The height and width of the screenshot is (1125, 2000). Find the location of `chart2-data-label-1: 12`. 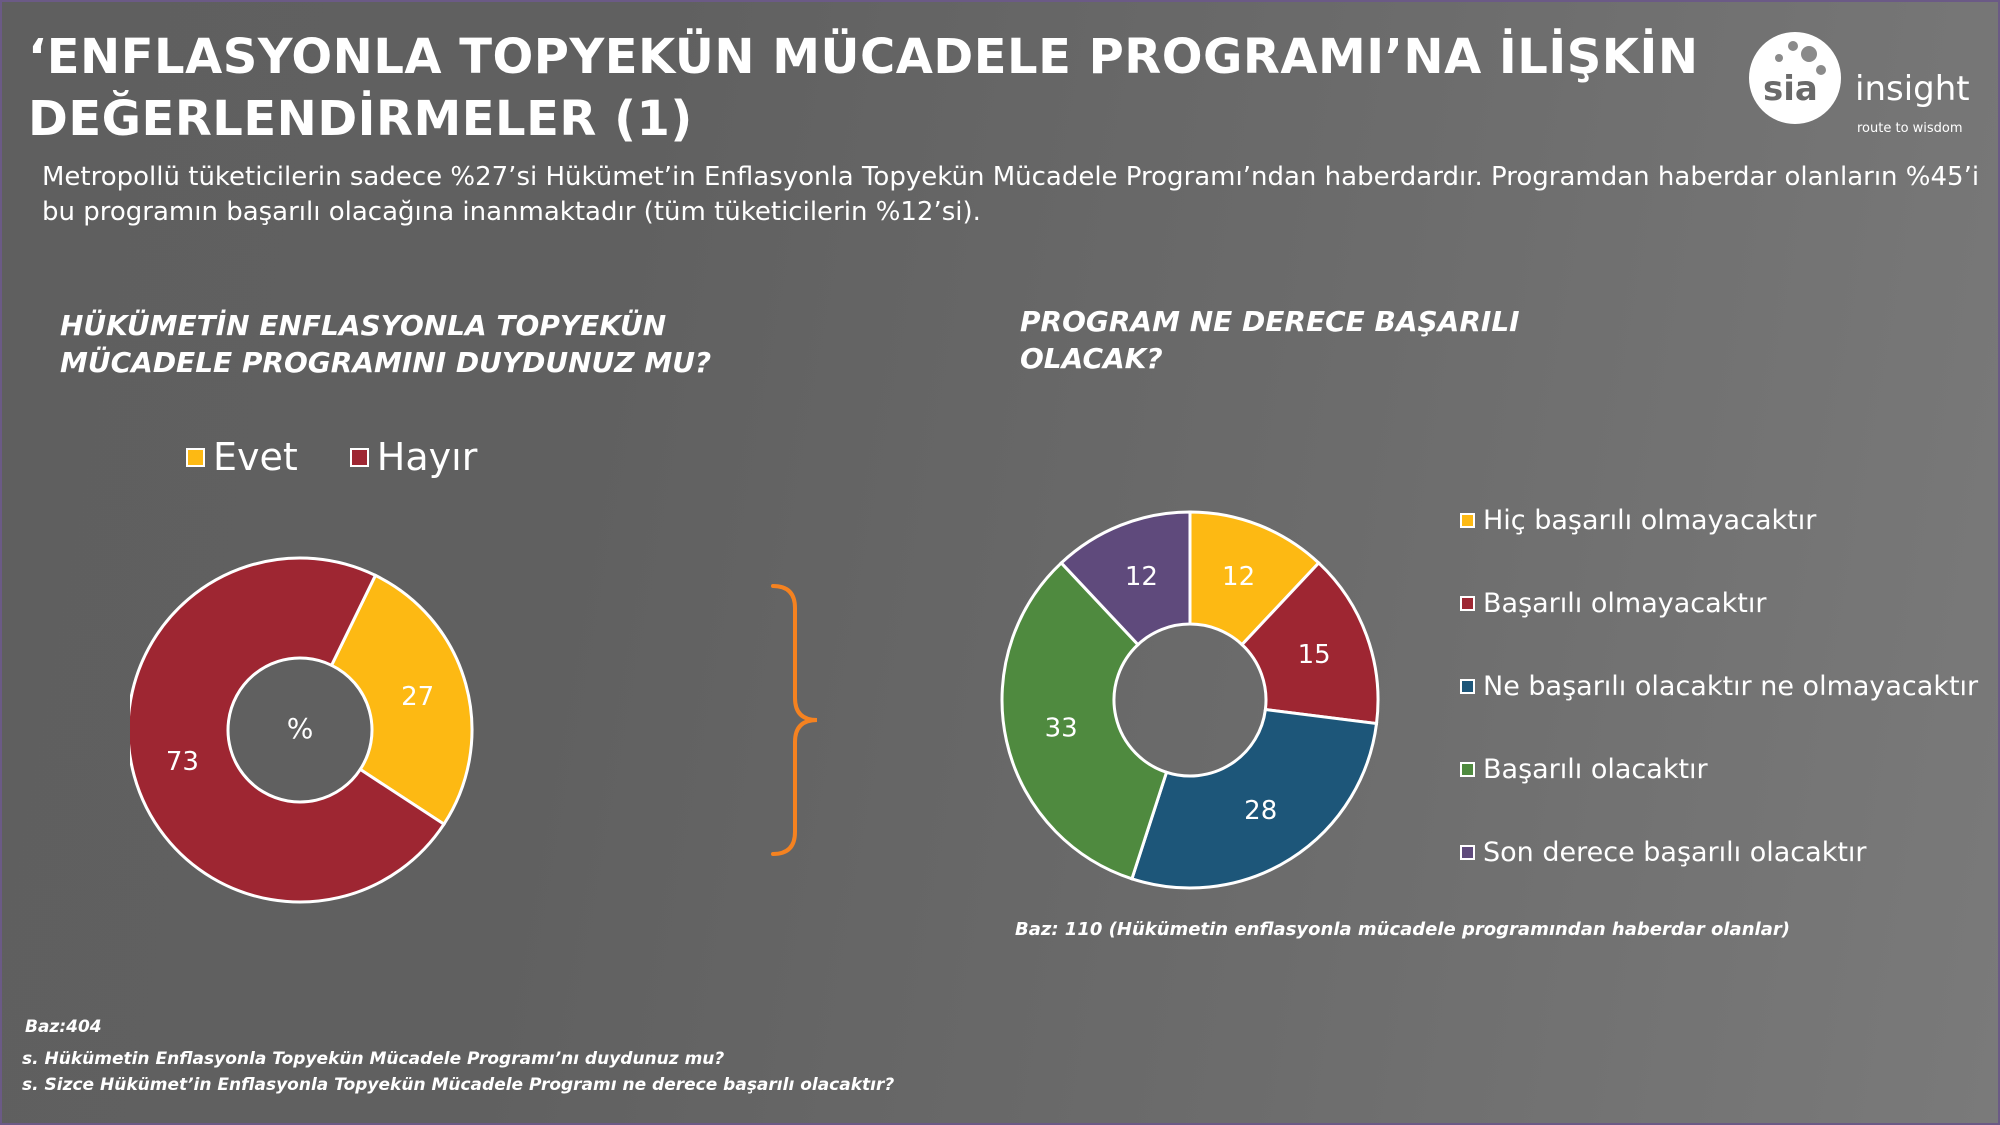

chart2-data-label-1: 12 is located at coordinates (1238, 577).